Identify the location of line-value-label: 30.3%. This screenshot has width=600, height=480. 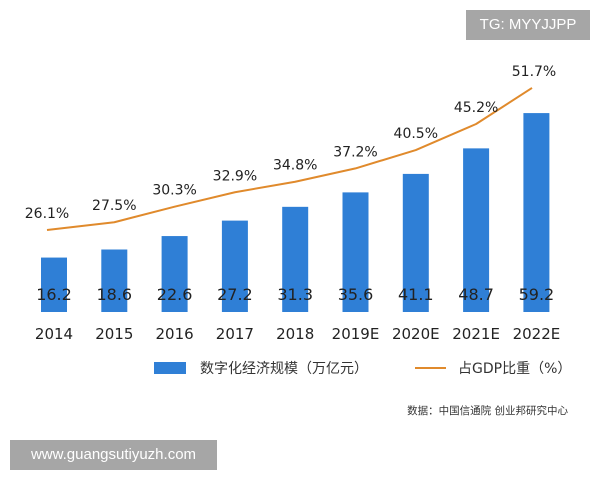
(174, 191).